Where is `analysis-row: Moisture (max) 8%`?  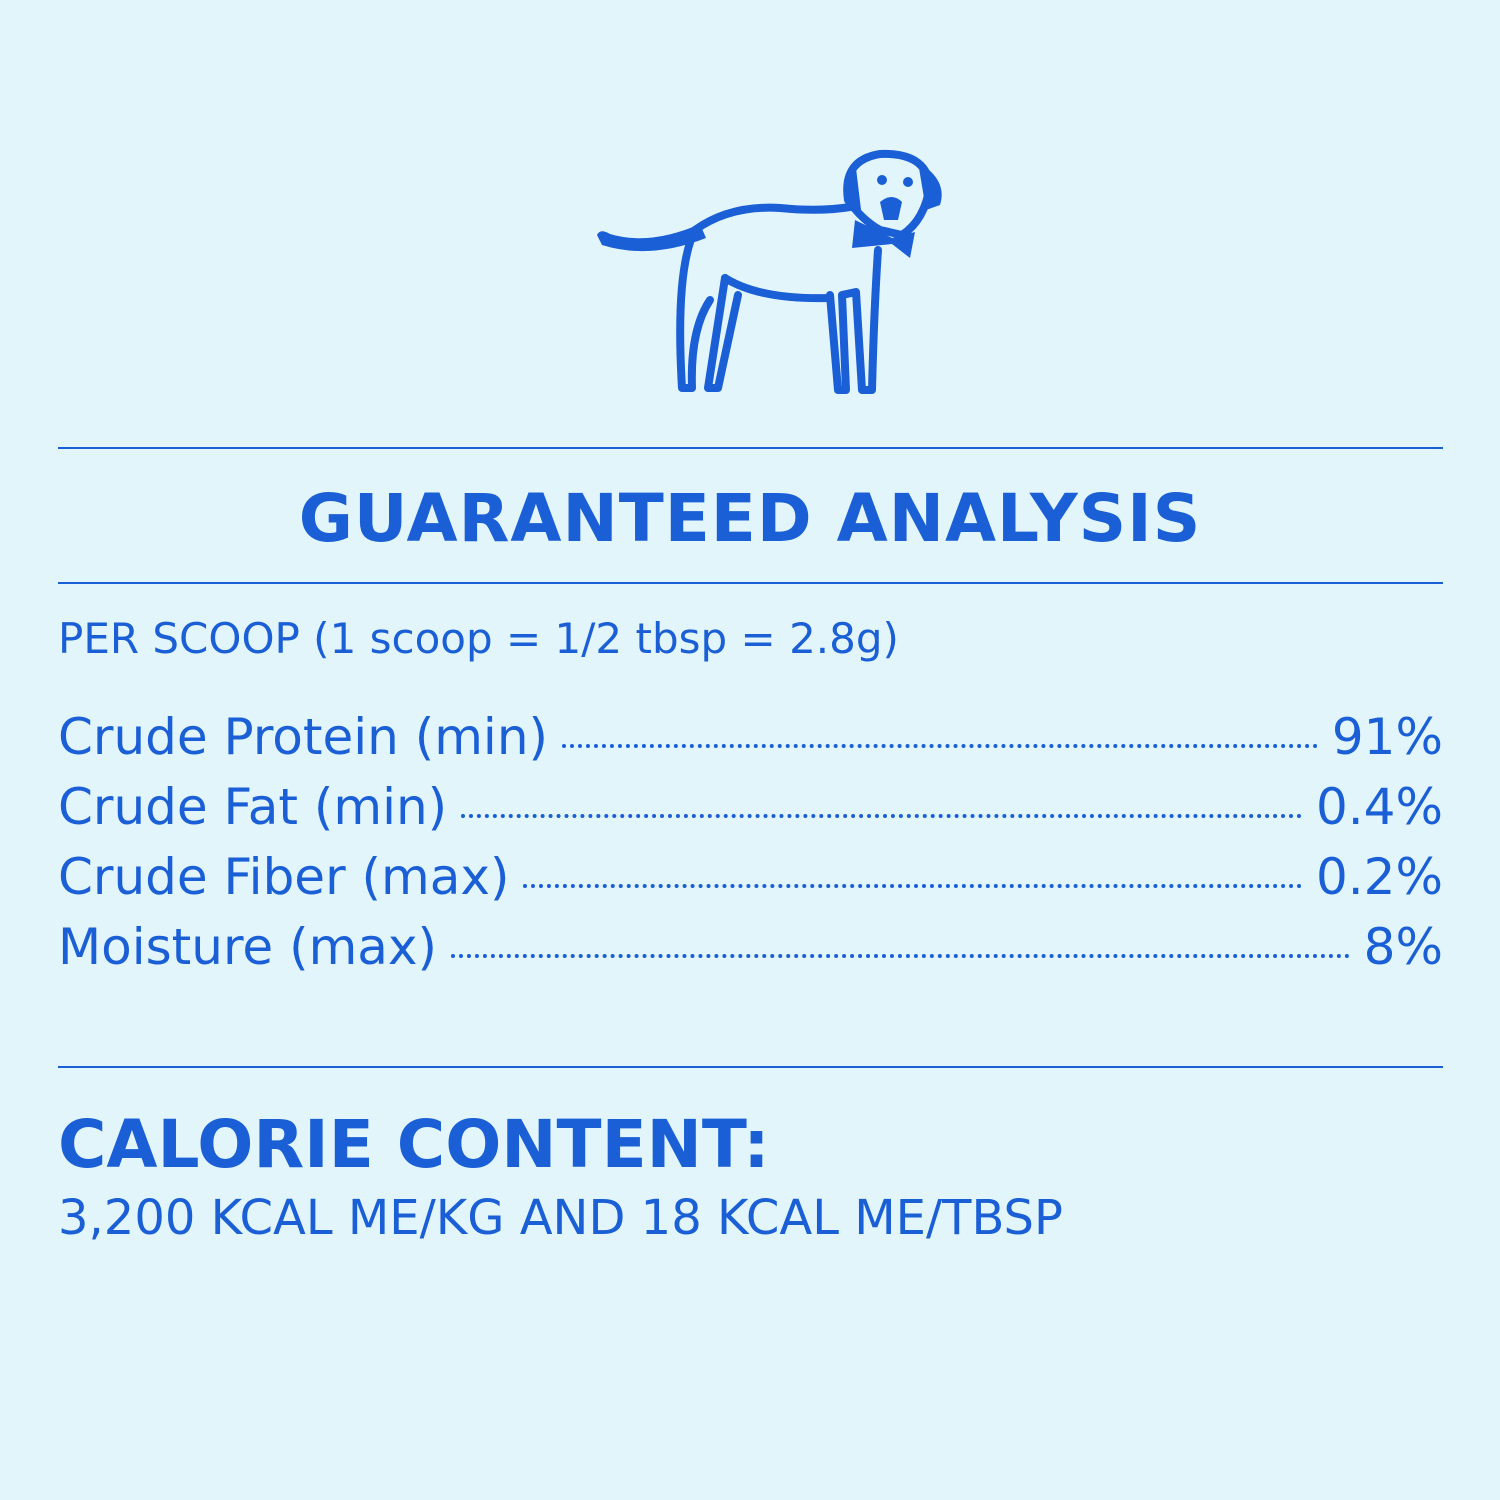 analysis-row: Moisture (max) 8% is located at coordinates (750, 953).